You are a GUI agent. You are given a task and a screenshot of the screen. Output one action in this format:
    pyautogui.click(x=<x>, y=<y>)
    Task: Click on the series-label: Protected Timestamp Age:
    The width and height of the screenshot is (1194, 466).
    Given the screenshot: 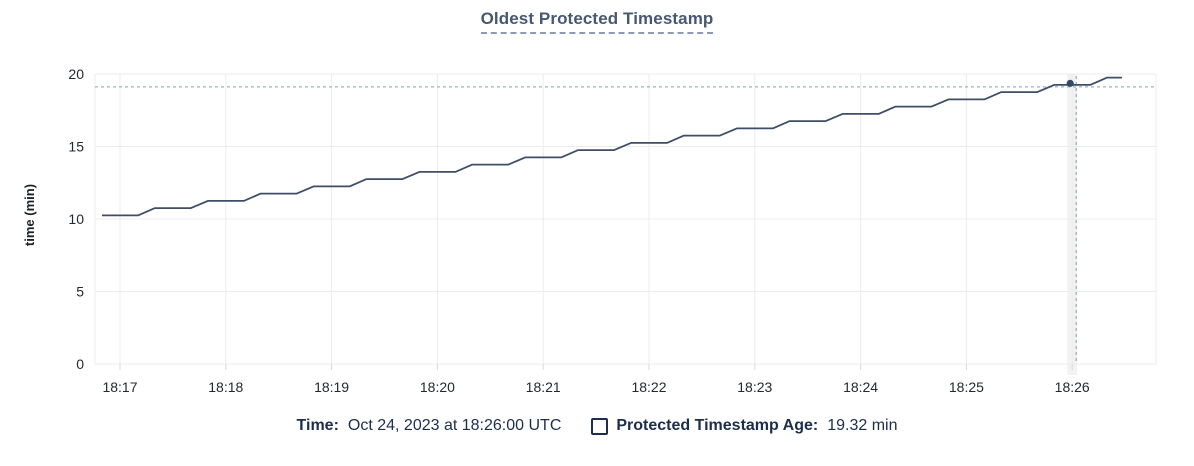 What is the action you would take?
    pyautogui.click(x=717, y=425)
    